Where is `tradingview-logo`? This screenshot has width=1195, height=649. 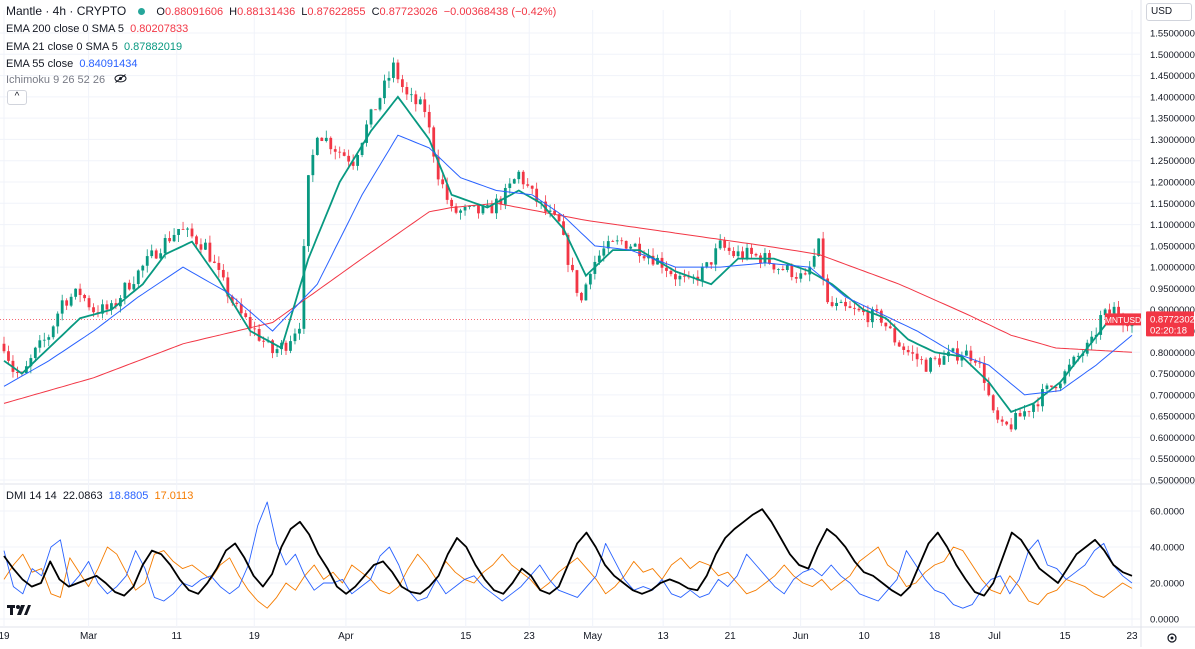 tradingview-logo is located at coordinates (19, 612).